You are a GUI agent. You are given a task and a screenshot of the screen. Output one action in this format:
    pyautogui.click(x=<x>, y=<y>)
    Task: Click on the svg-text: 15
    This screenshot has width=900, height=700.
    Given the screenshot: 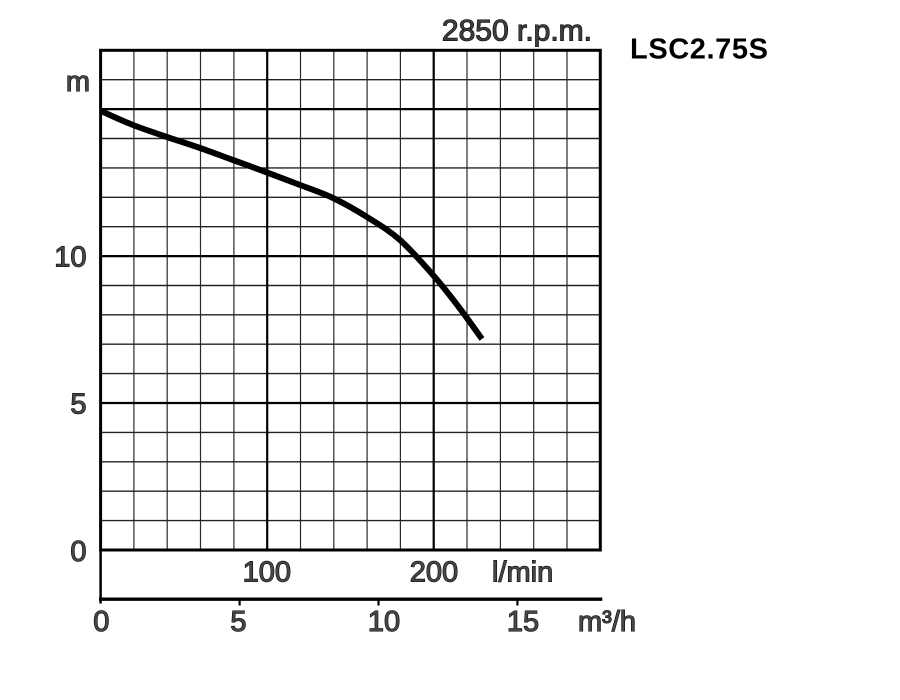 What is the action you would take?
    pyautogui.click(x=523, y=622)
    